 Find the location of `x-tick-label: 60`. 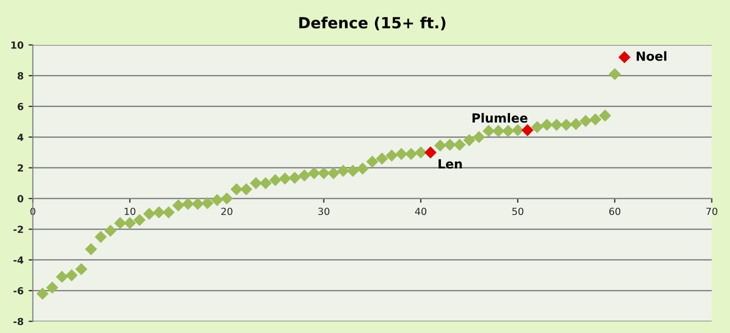

x-tick-label: 60 is located at coordinates (614, 212).